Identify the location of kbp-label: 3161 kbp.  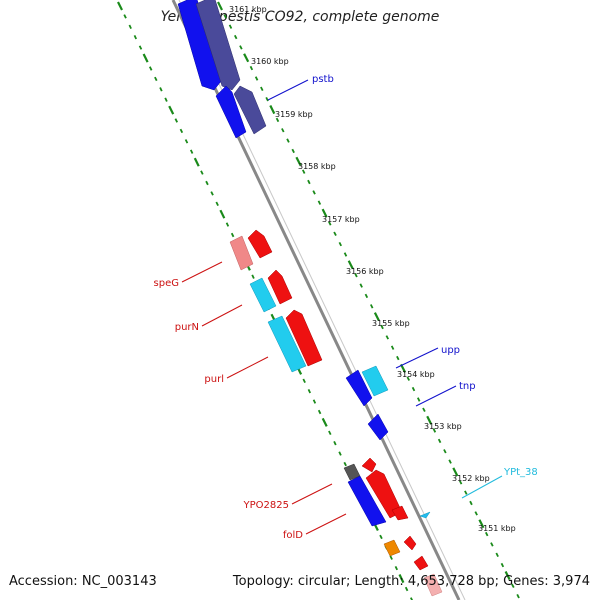
(248, 9).